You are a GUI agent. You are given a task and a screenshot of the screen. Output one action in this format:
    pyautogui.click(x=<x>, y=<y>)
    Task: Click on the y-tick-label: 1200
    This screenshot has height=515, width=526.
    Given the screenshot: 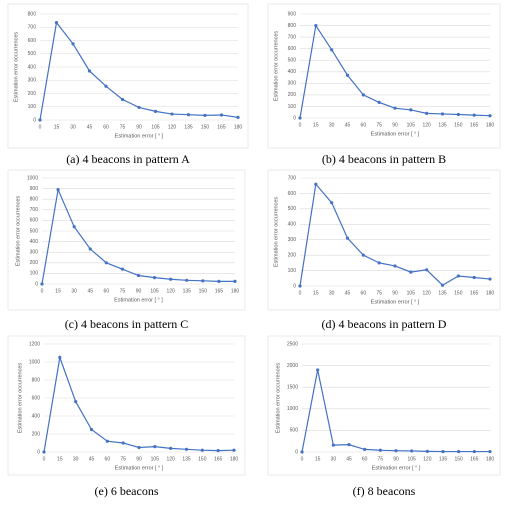 What is the action you would take?
    pyautogui.click(x=34, y=344)
    